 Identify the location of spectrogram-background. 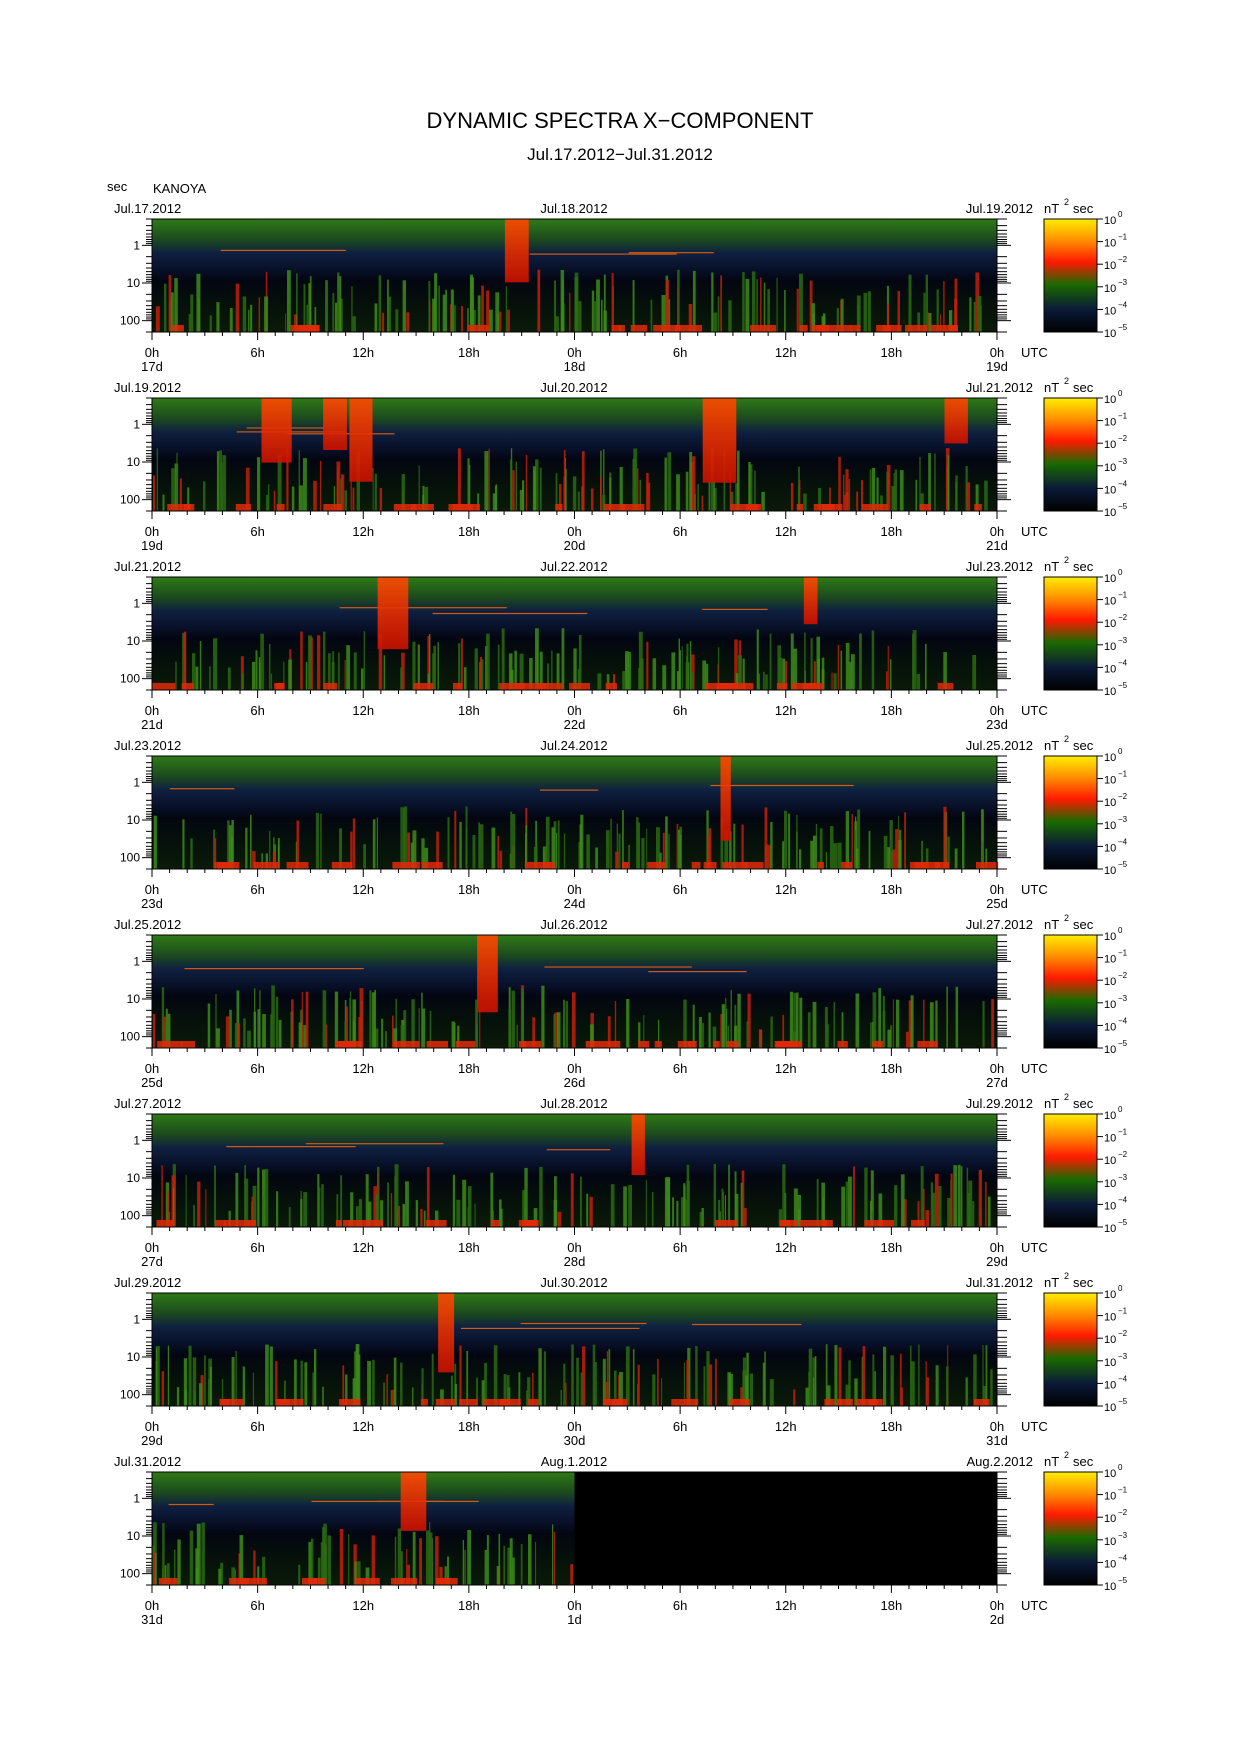
(574, 1170).